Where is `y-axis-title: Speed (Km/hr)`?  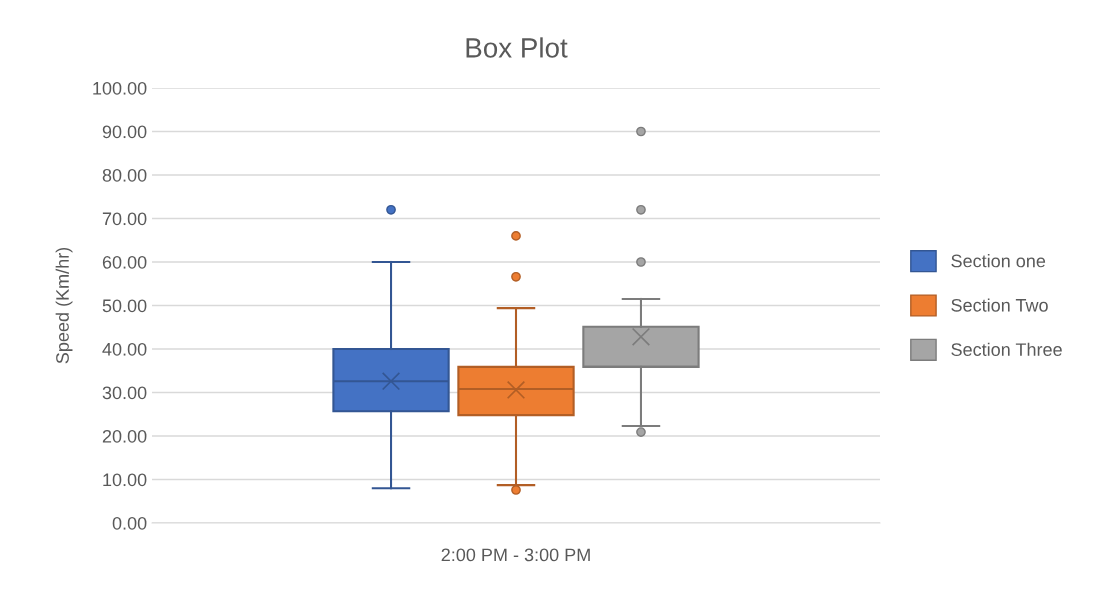 y-axis-title: Speed (Km/hr) is located at coordinates (64, 305).